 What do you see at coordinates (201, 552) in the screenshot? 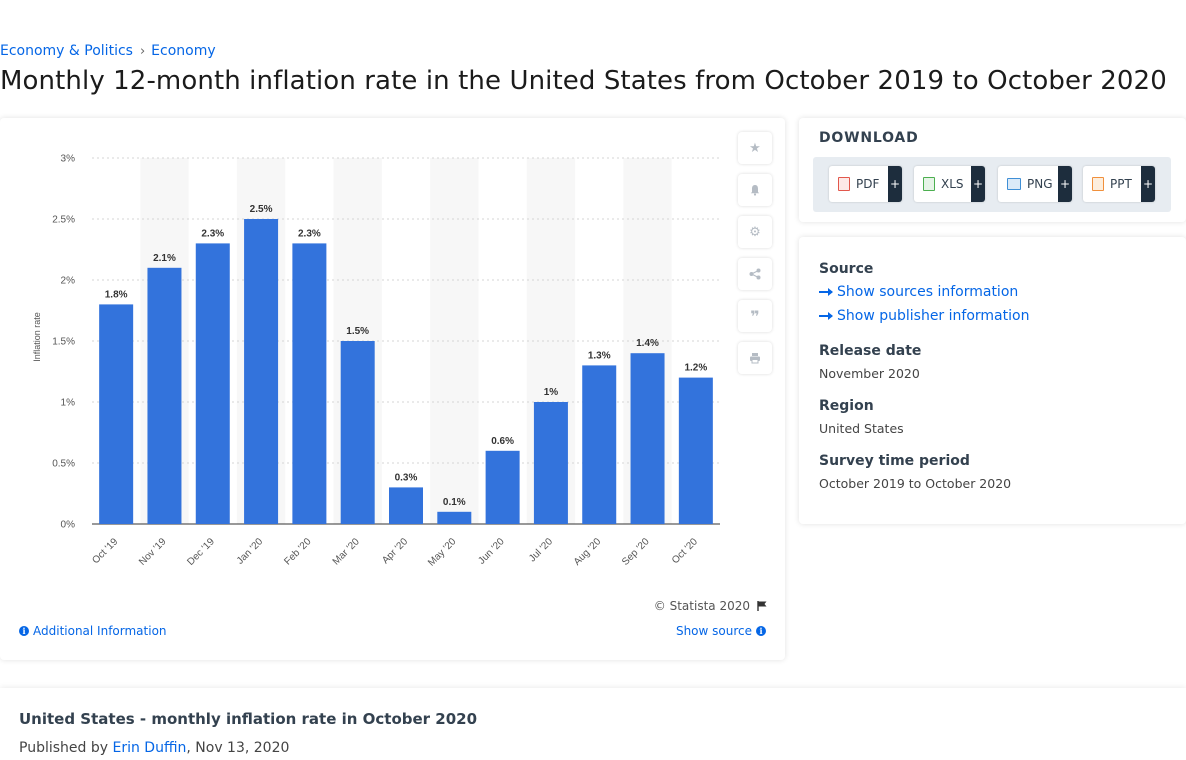
I see `x-tick-label: Dec '19` at bounding box center [201, 552].